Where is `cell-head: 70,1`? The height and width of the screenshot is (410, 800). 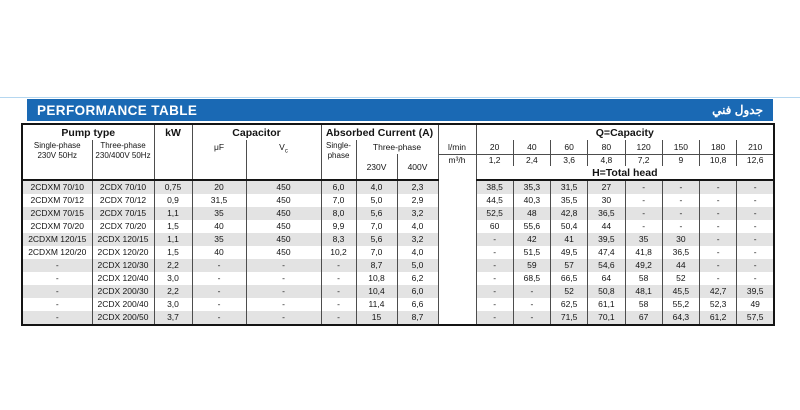 cell-head: 70,1 is located at coordinates (606, 318).